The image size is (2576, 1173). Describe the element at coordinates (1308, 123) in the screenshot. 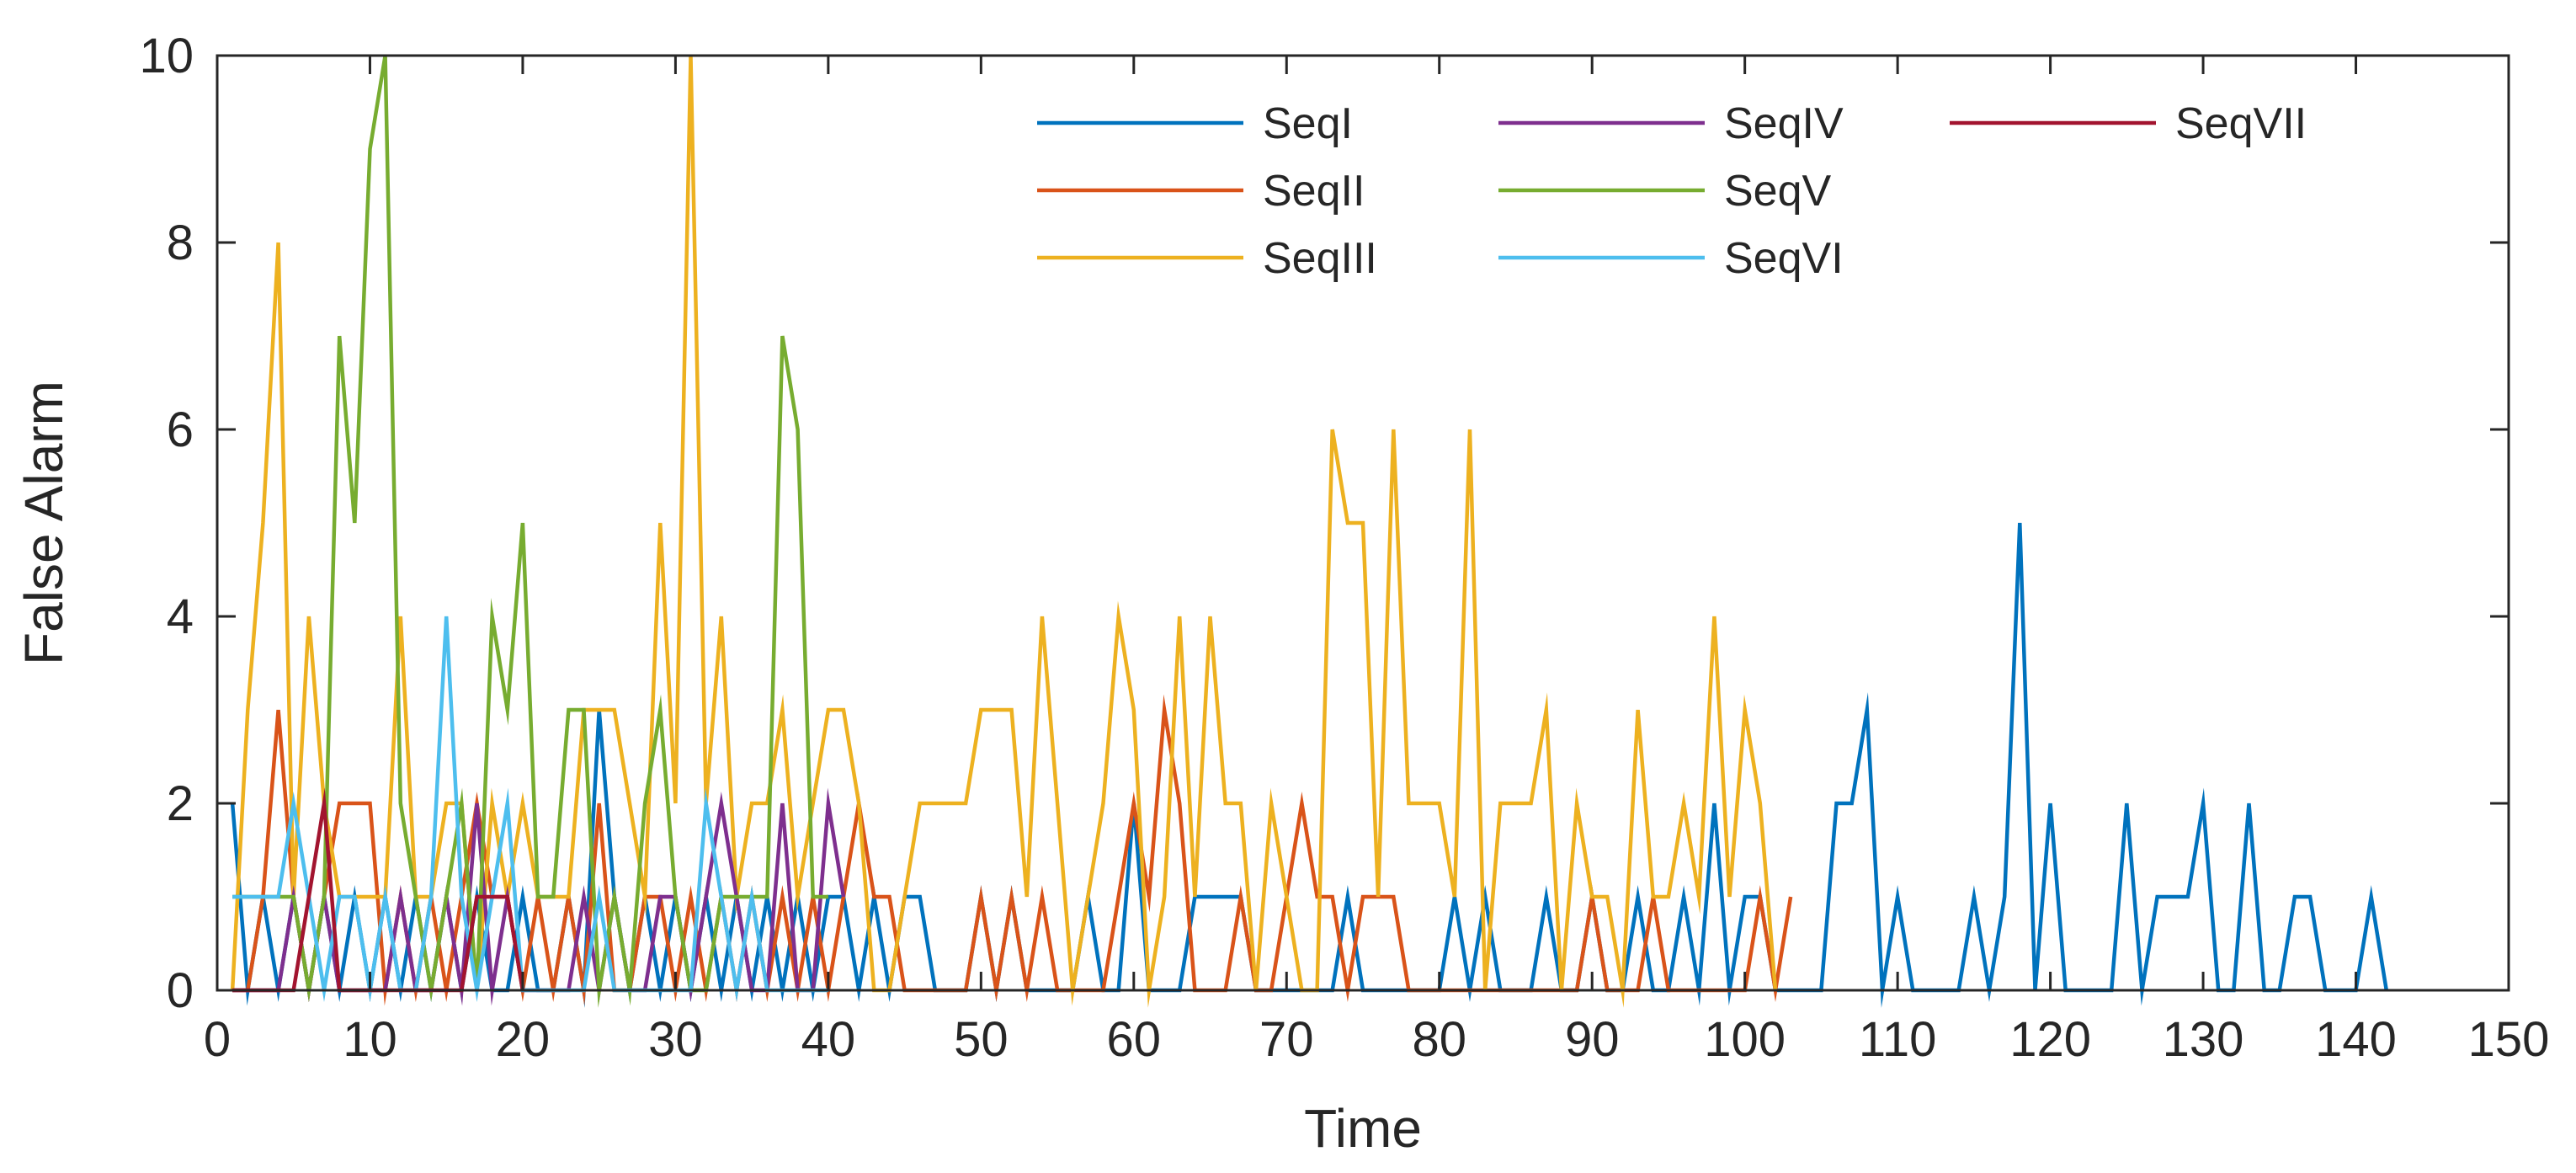

I see `legend-label-seqi: SeqI` at that location.